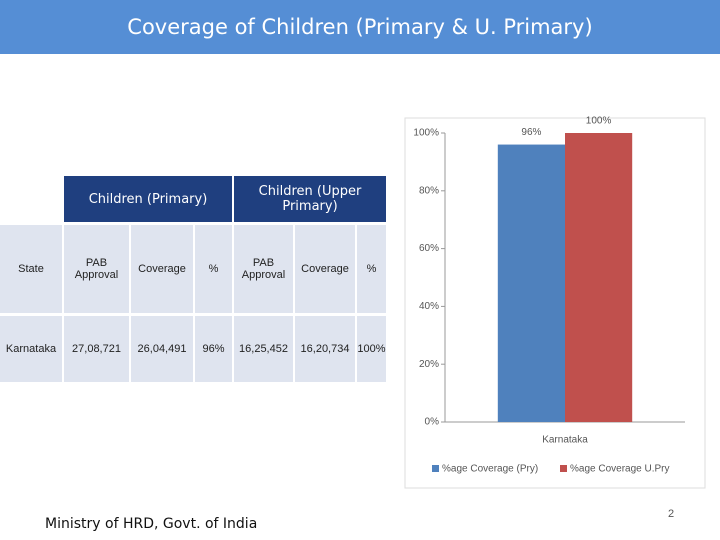 The height and width of the screenshot is (540, 720). What do you see at coordinates (325, 349) in the screenshot?
I see `table-cell: 16,20,734` at bounding box center [325, 349].